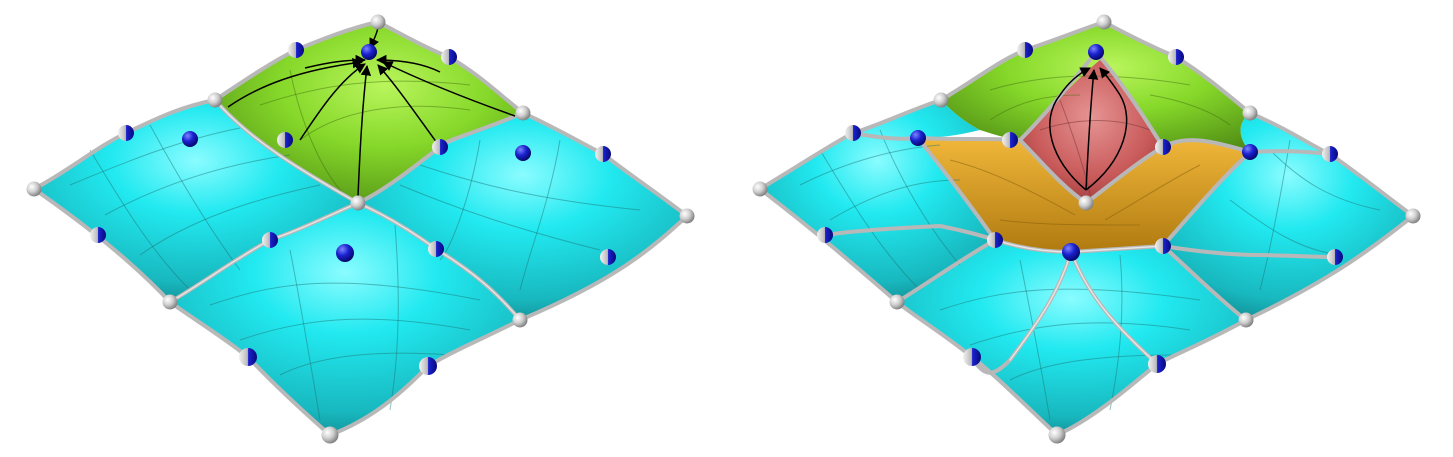 The image size is (1453, 457). I want to click on left-patch-green, so click(369, 112).